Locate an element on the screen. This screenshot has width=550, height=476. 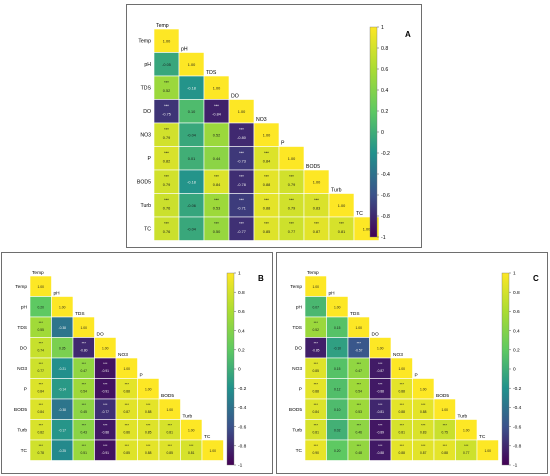
cell-value-label: 0.15 is located at coordinates (337, 328).